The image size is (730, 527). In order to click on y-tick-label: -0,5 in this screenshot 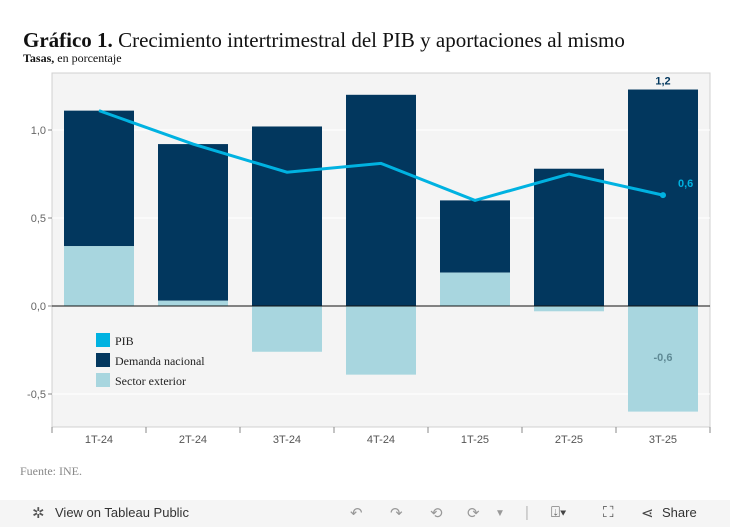, I will do `click(36, 395)`.